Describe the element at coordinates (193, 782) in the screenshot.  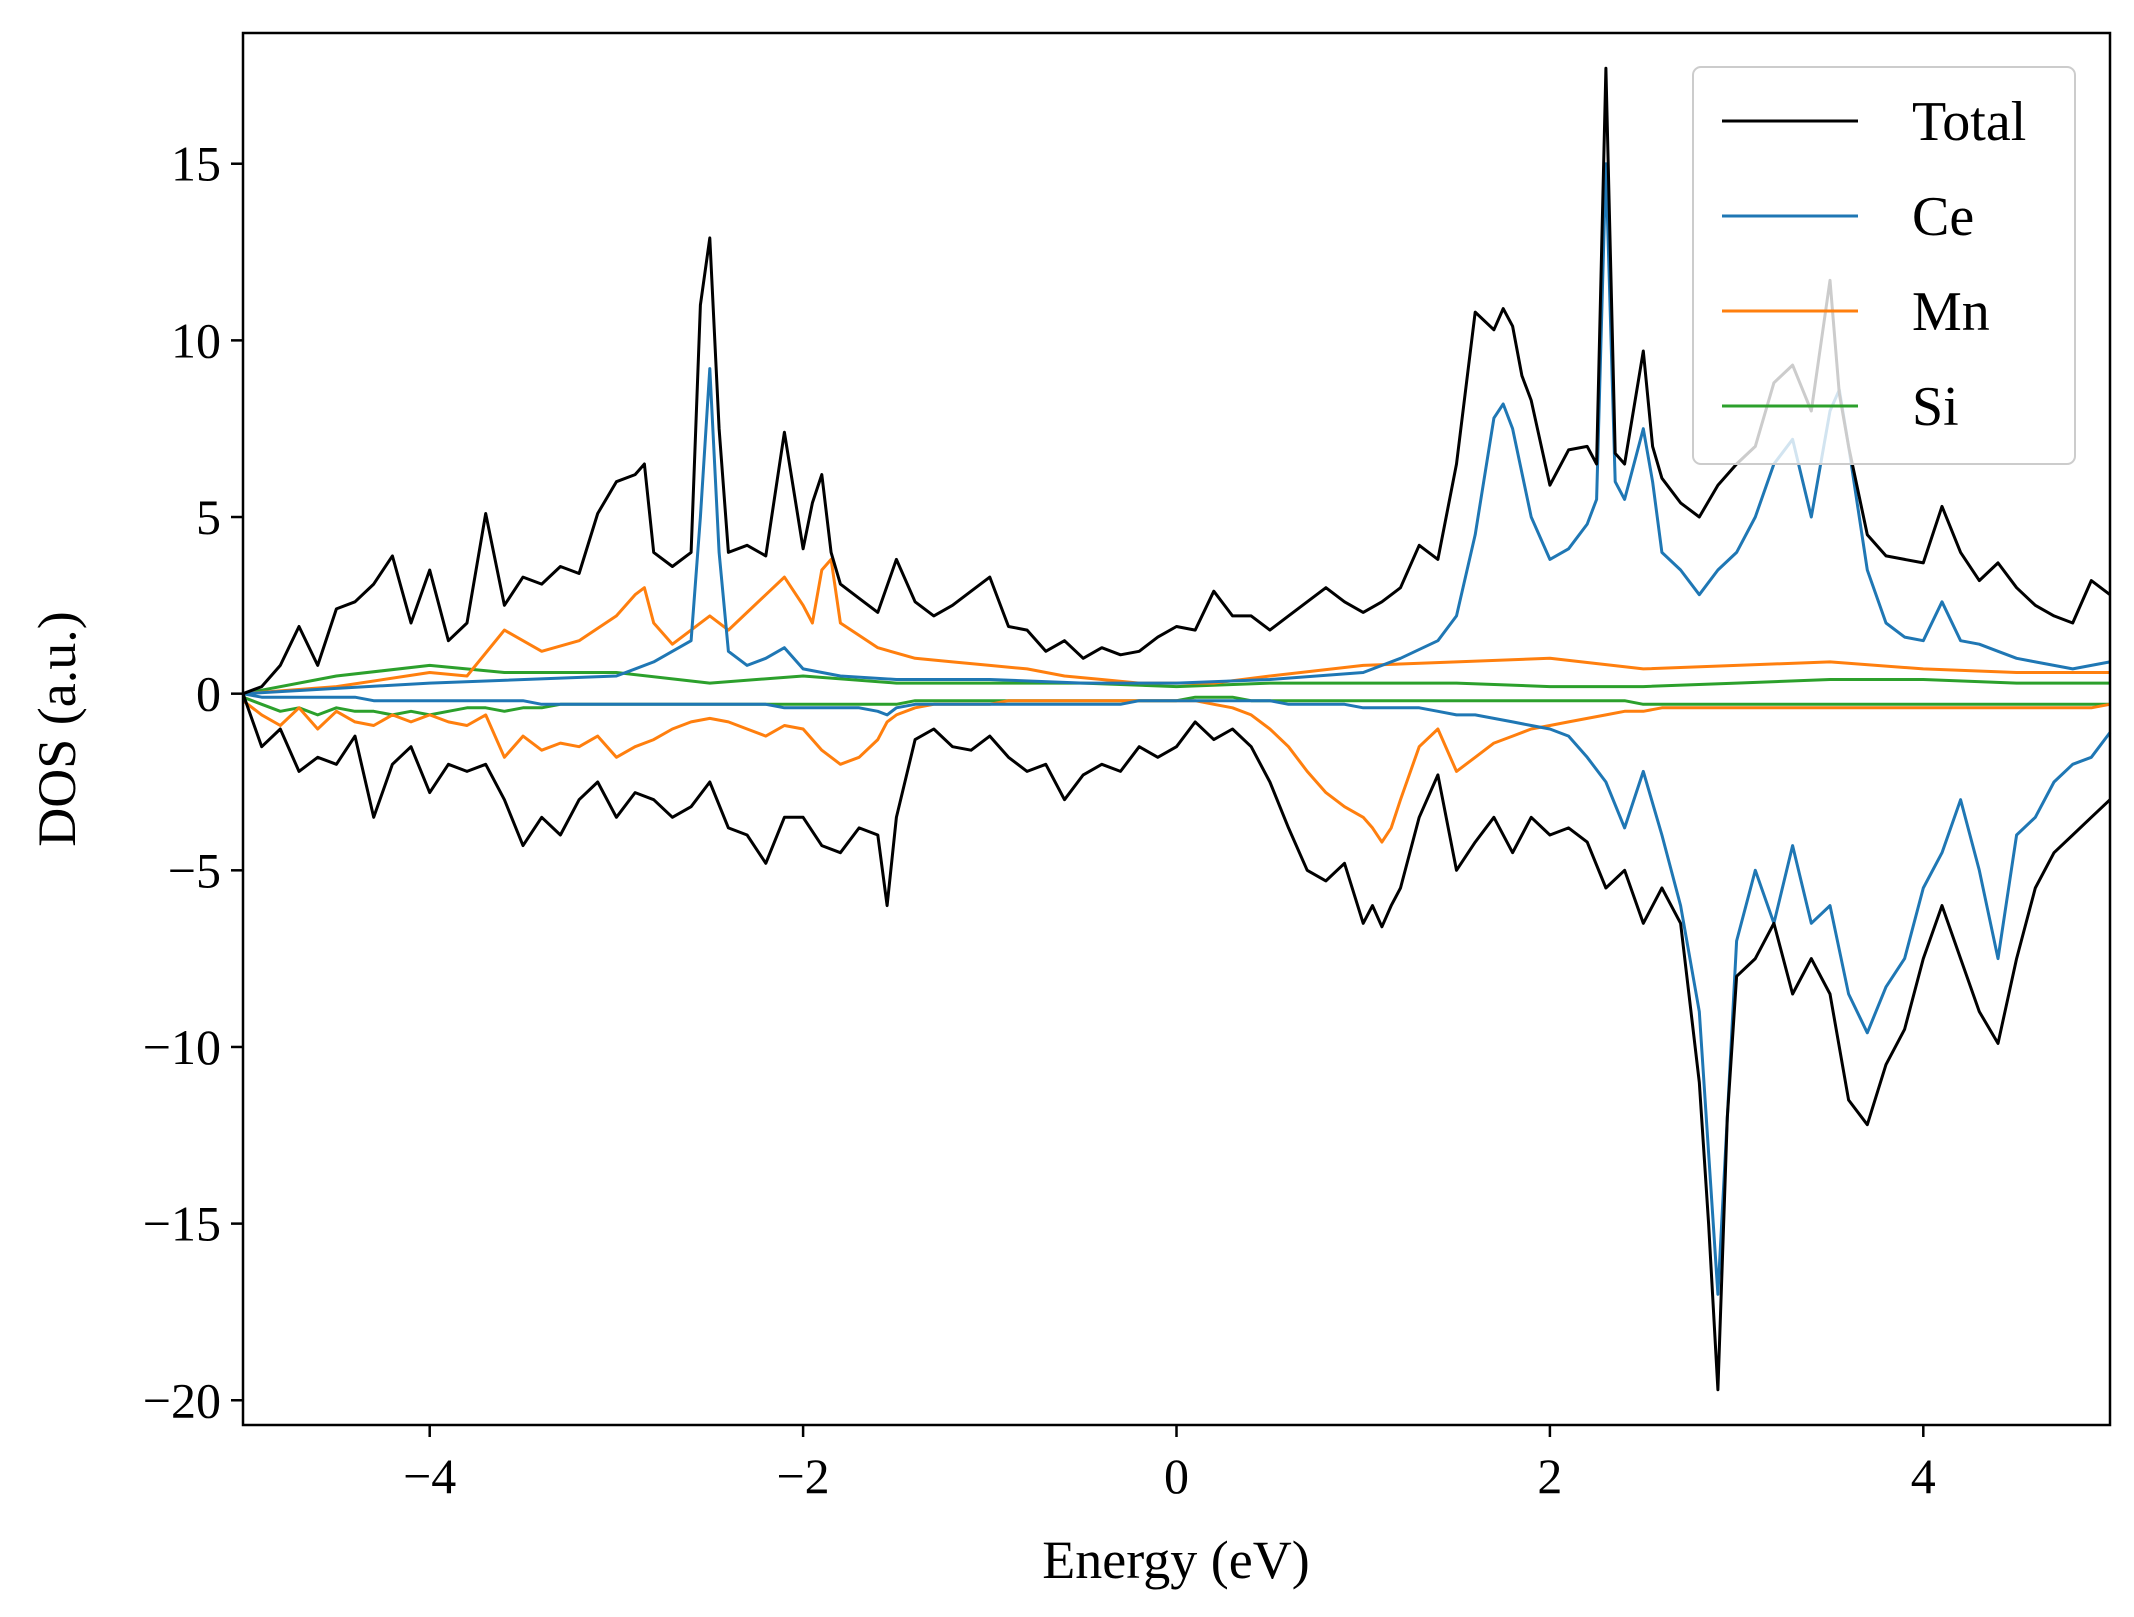
I see `y-axis: 15 10 5 0 −5 −10 −15 −20` at that location.